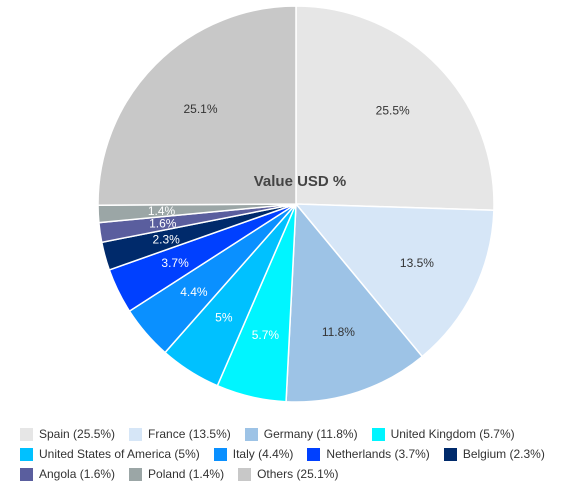  Describe the element at coordinates (300, 181) in the screenshot. I see `chart-title: Value USD %` at that location.